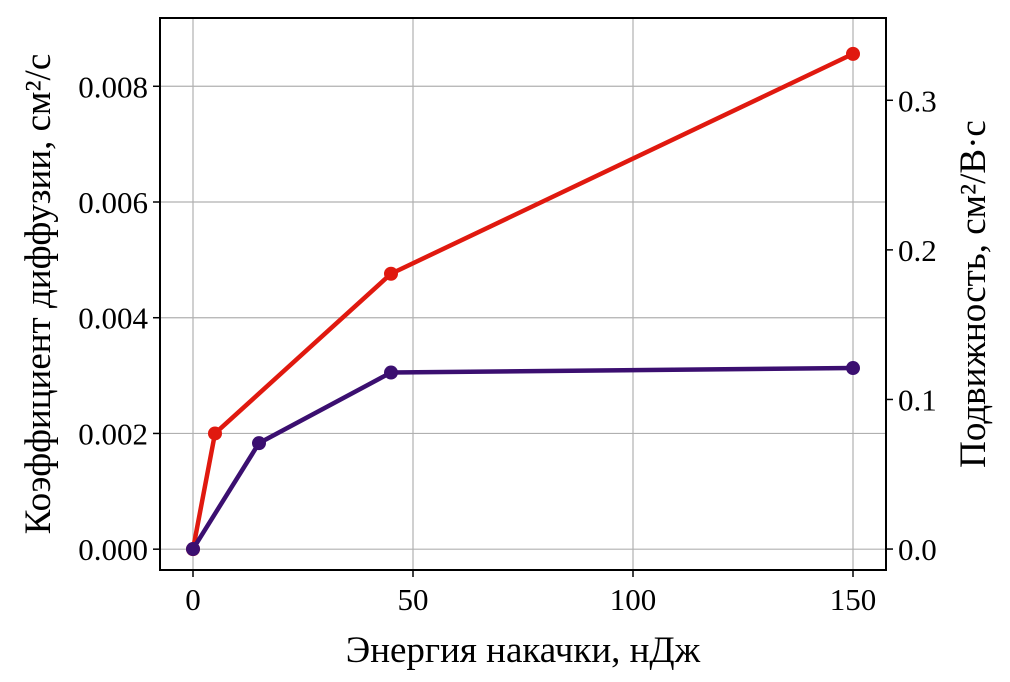  I want to click on x-tick-label: 0, so click(193, 599).